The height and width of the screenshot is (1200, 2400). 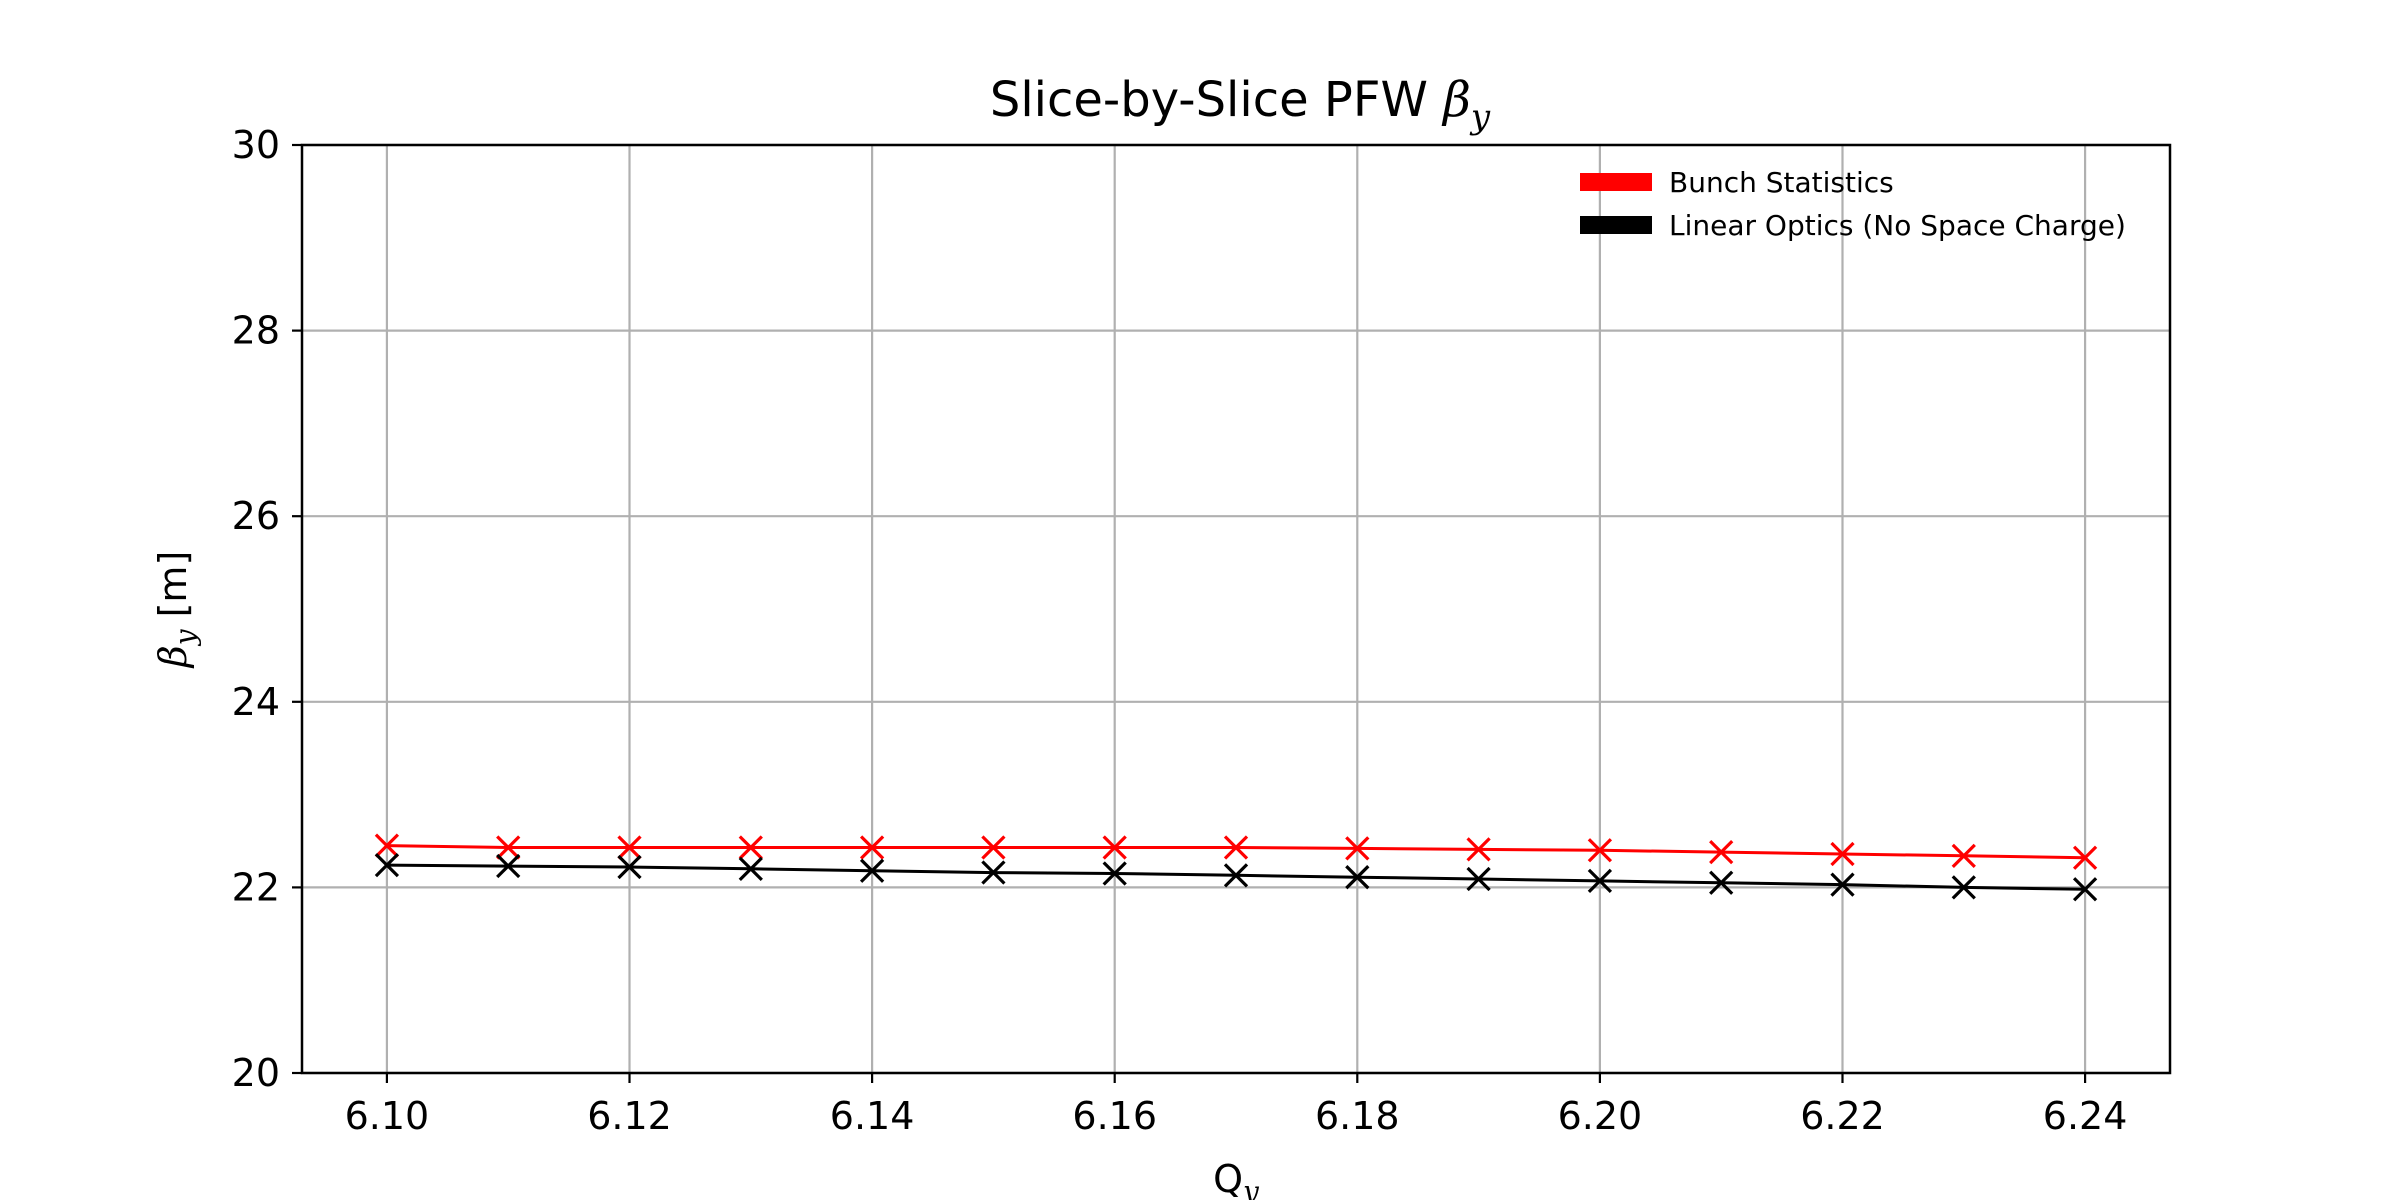 What do you see at coordinates (256, 702) in the screenshot?
I see `y-tick-label: 24` at bounding box center [256, 702].